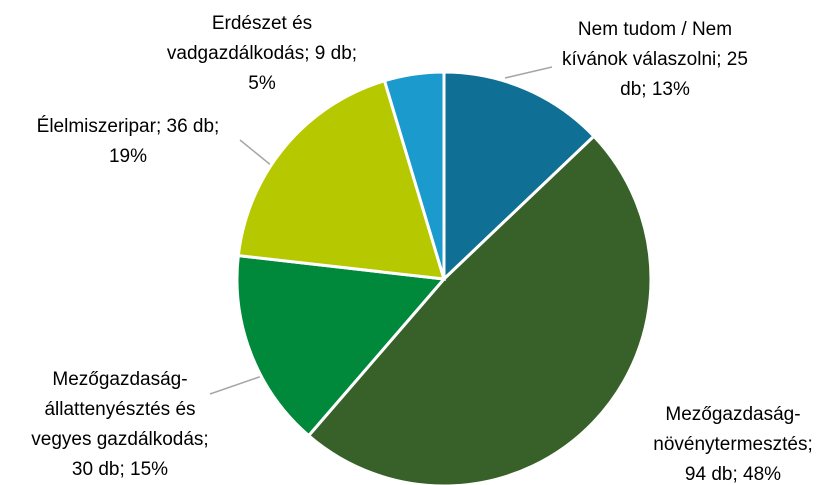  I want to click on data-label: Mezőgazdaság-növénytermesztés; 94 db; 48%, so click(732, 444).